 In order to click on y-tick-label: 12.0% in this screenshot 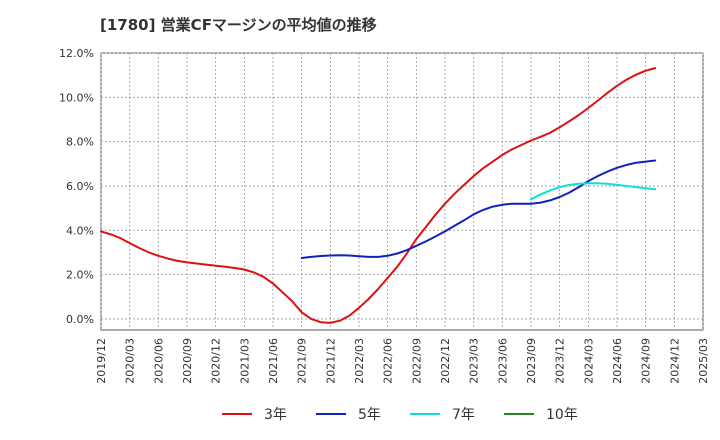, I will do `click(76, 53)`.